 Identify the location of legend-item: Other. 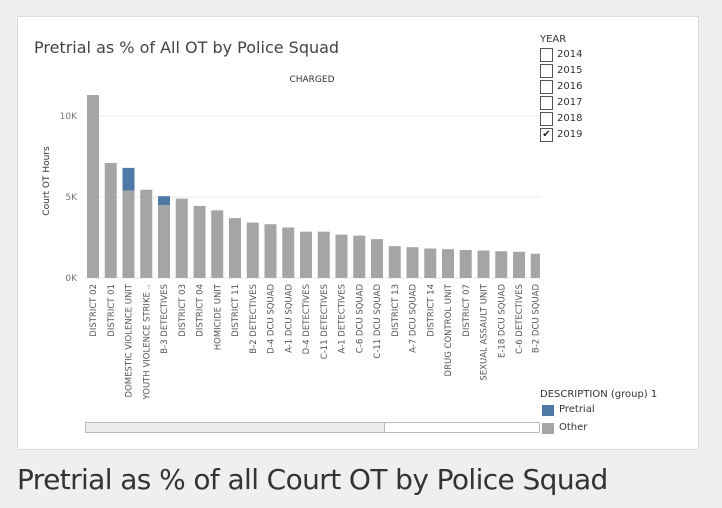
(602, 429).